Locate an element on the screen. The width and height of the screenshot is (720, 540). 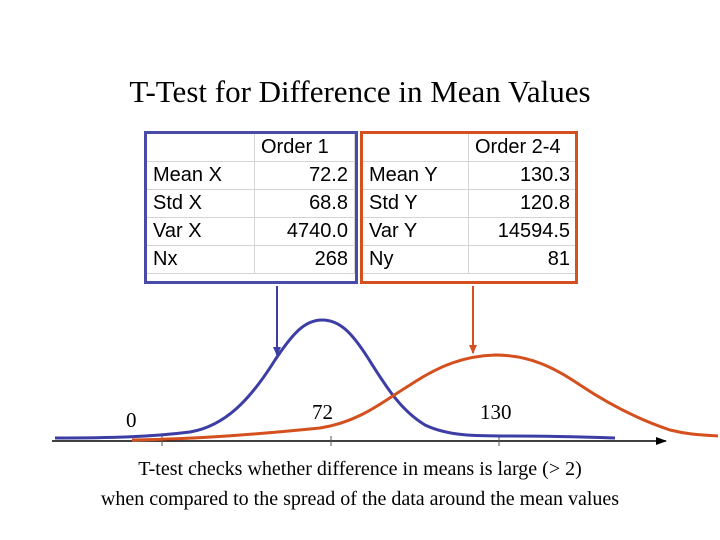
var-x-value: 4740.0 is located at coordinates (304, 231).